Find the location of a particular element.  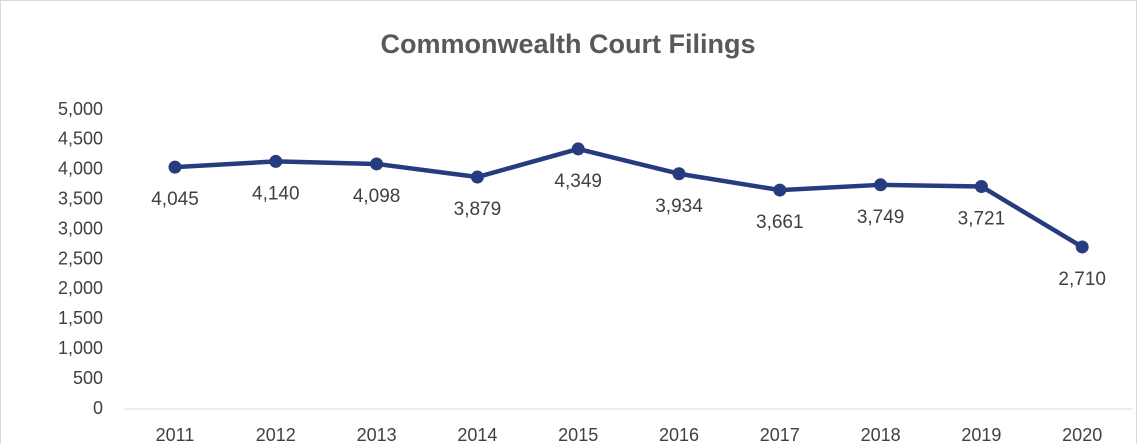

x-tick-label: 2012 is located at coordinates (276, 434).